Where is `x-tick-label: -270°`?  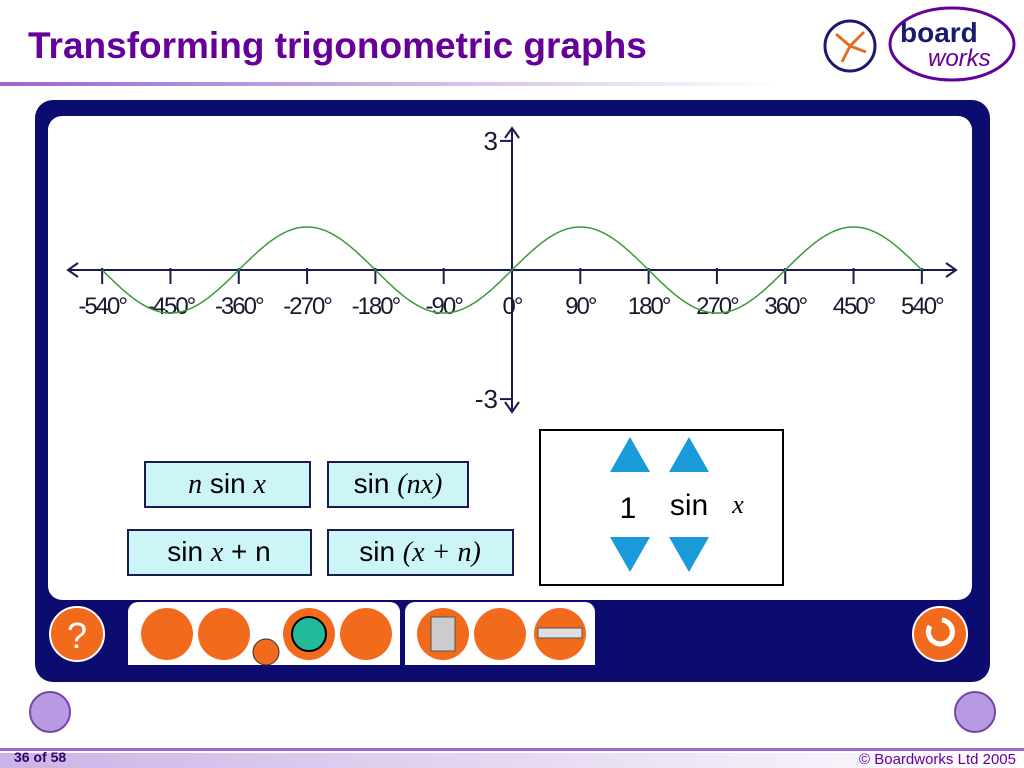 x-tick-label: -270° is located at coordinates (307, 306).